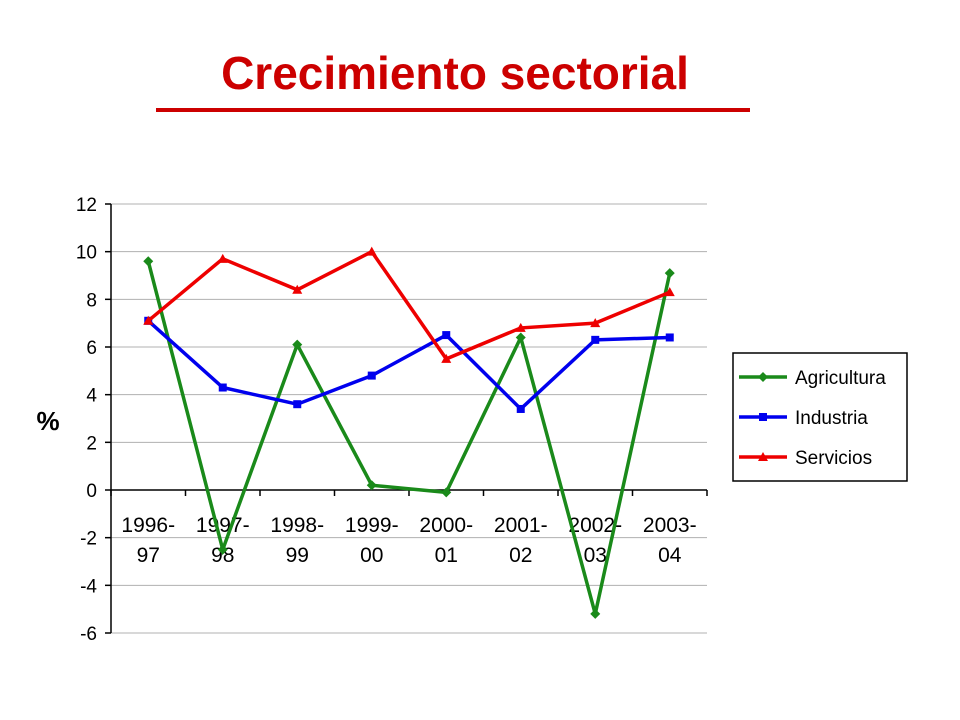 Image resolution: width=960 pixels, height=720 pixels. I want to click on series-line-servicios, so click(409, 305).